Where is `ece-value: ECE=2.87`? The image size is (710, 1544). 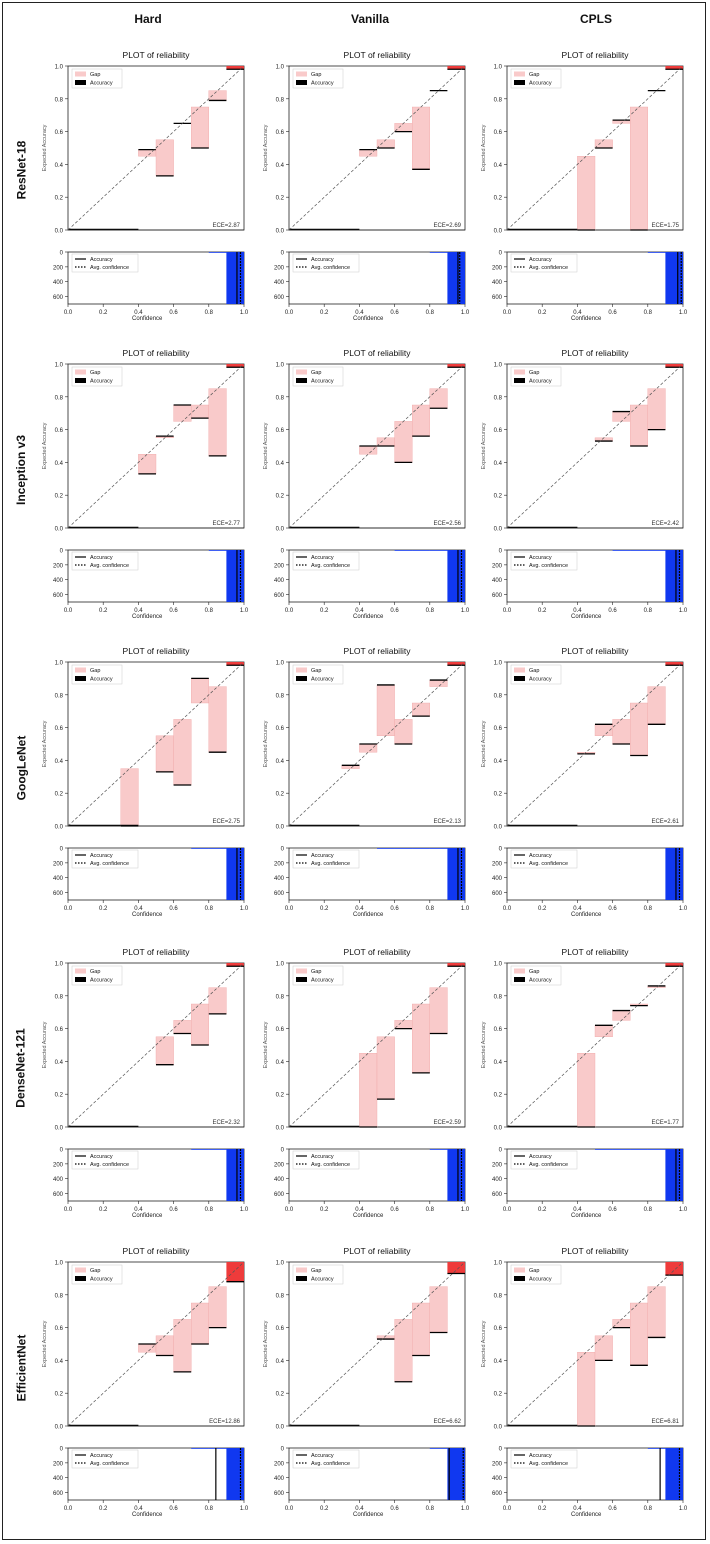
ece-value: ECE=2.87 is located at coordinates (226, 226).